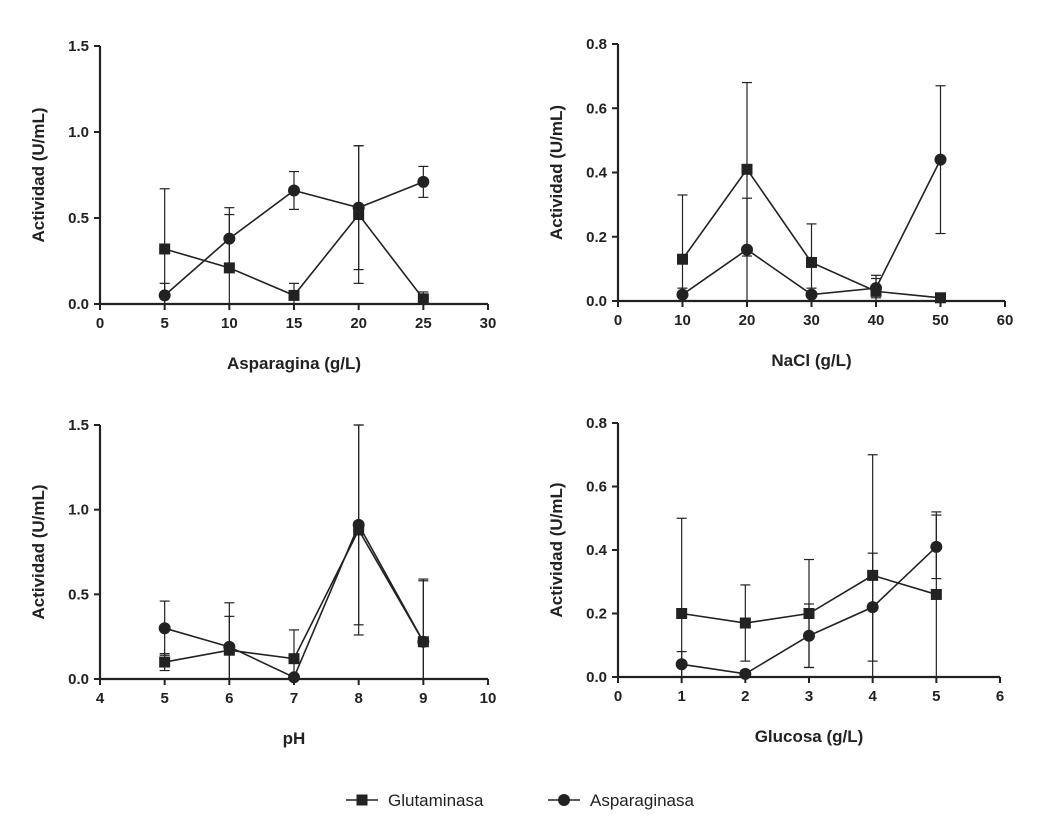 The height and width of the screenshot is (838, 1062). I want to click on legend-item-asparaginasa: Asparaginasa, so click(621, 800).